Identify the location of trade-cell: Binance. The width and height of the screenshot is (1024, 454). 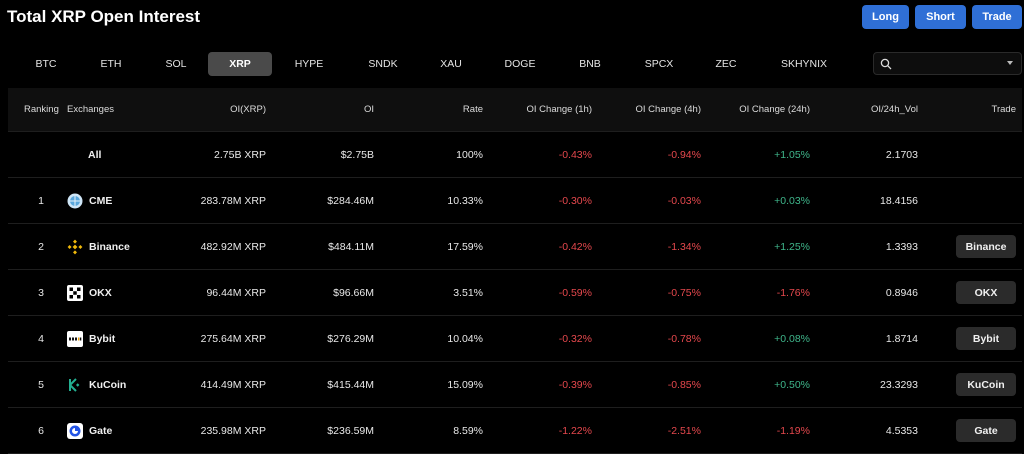
(966, 246).